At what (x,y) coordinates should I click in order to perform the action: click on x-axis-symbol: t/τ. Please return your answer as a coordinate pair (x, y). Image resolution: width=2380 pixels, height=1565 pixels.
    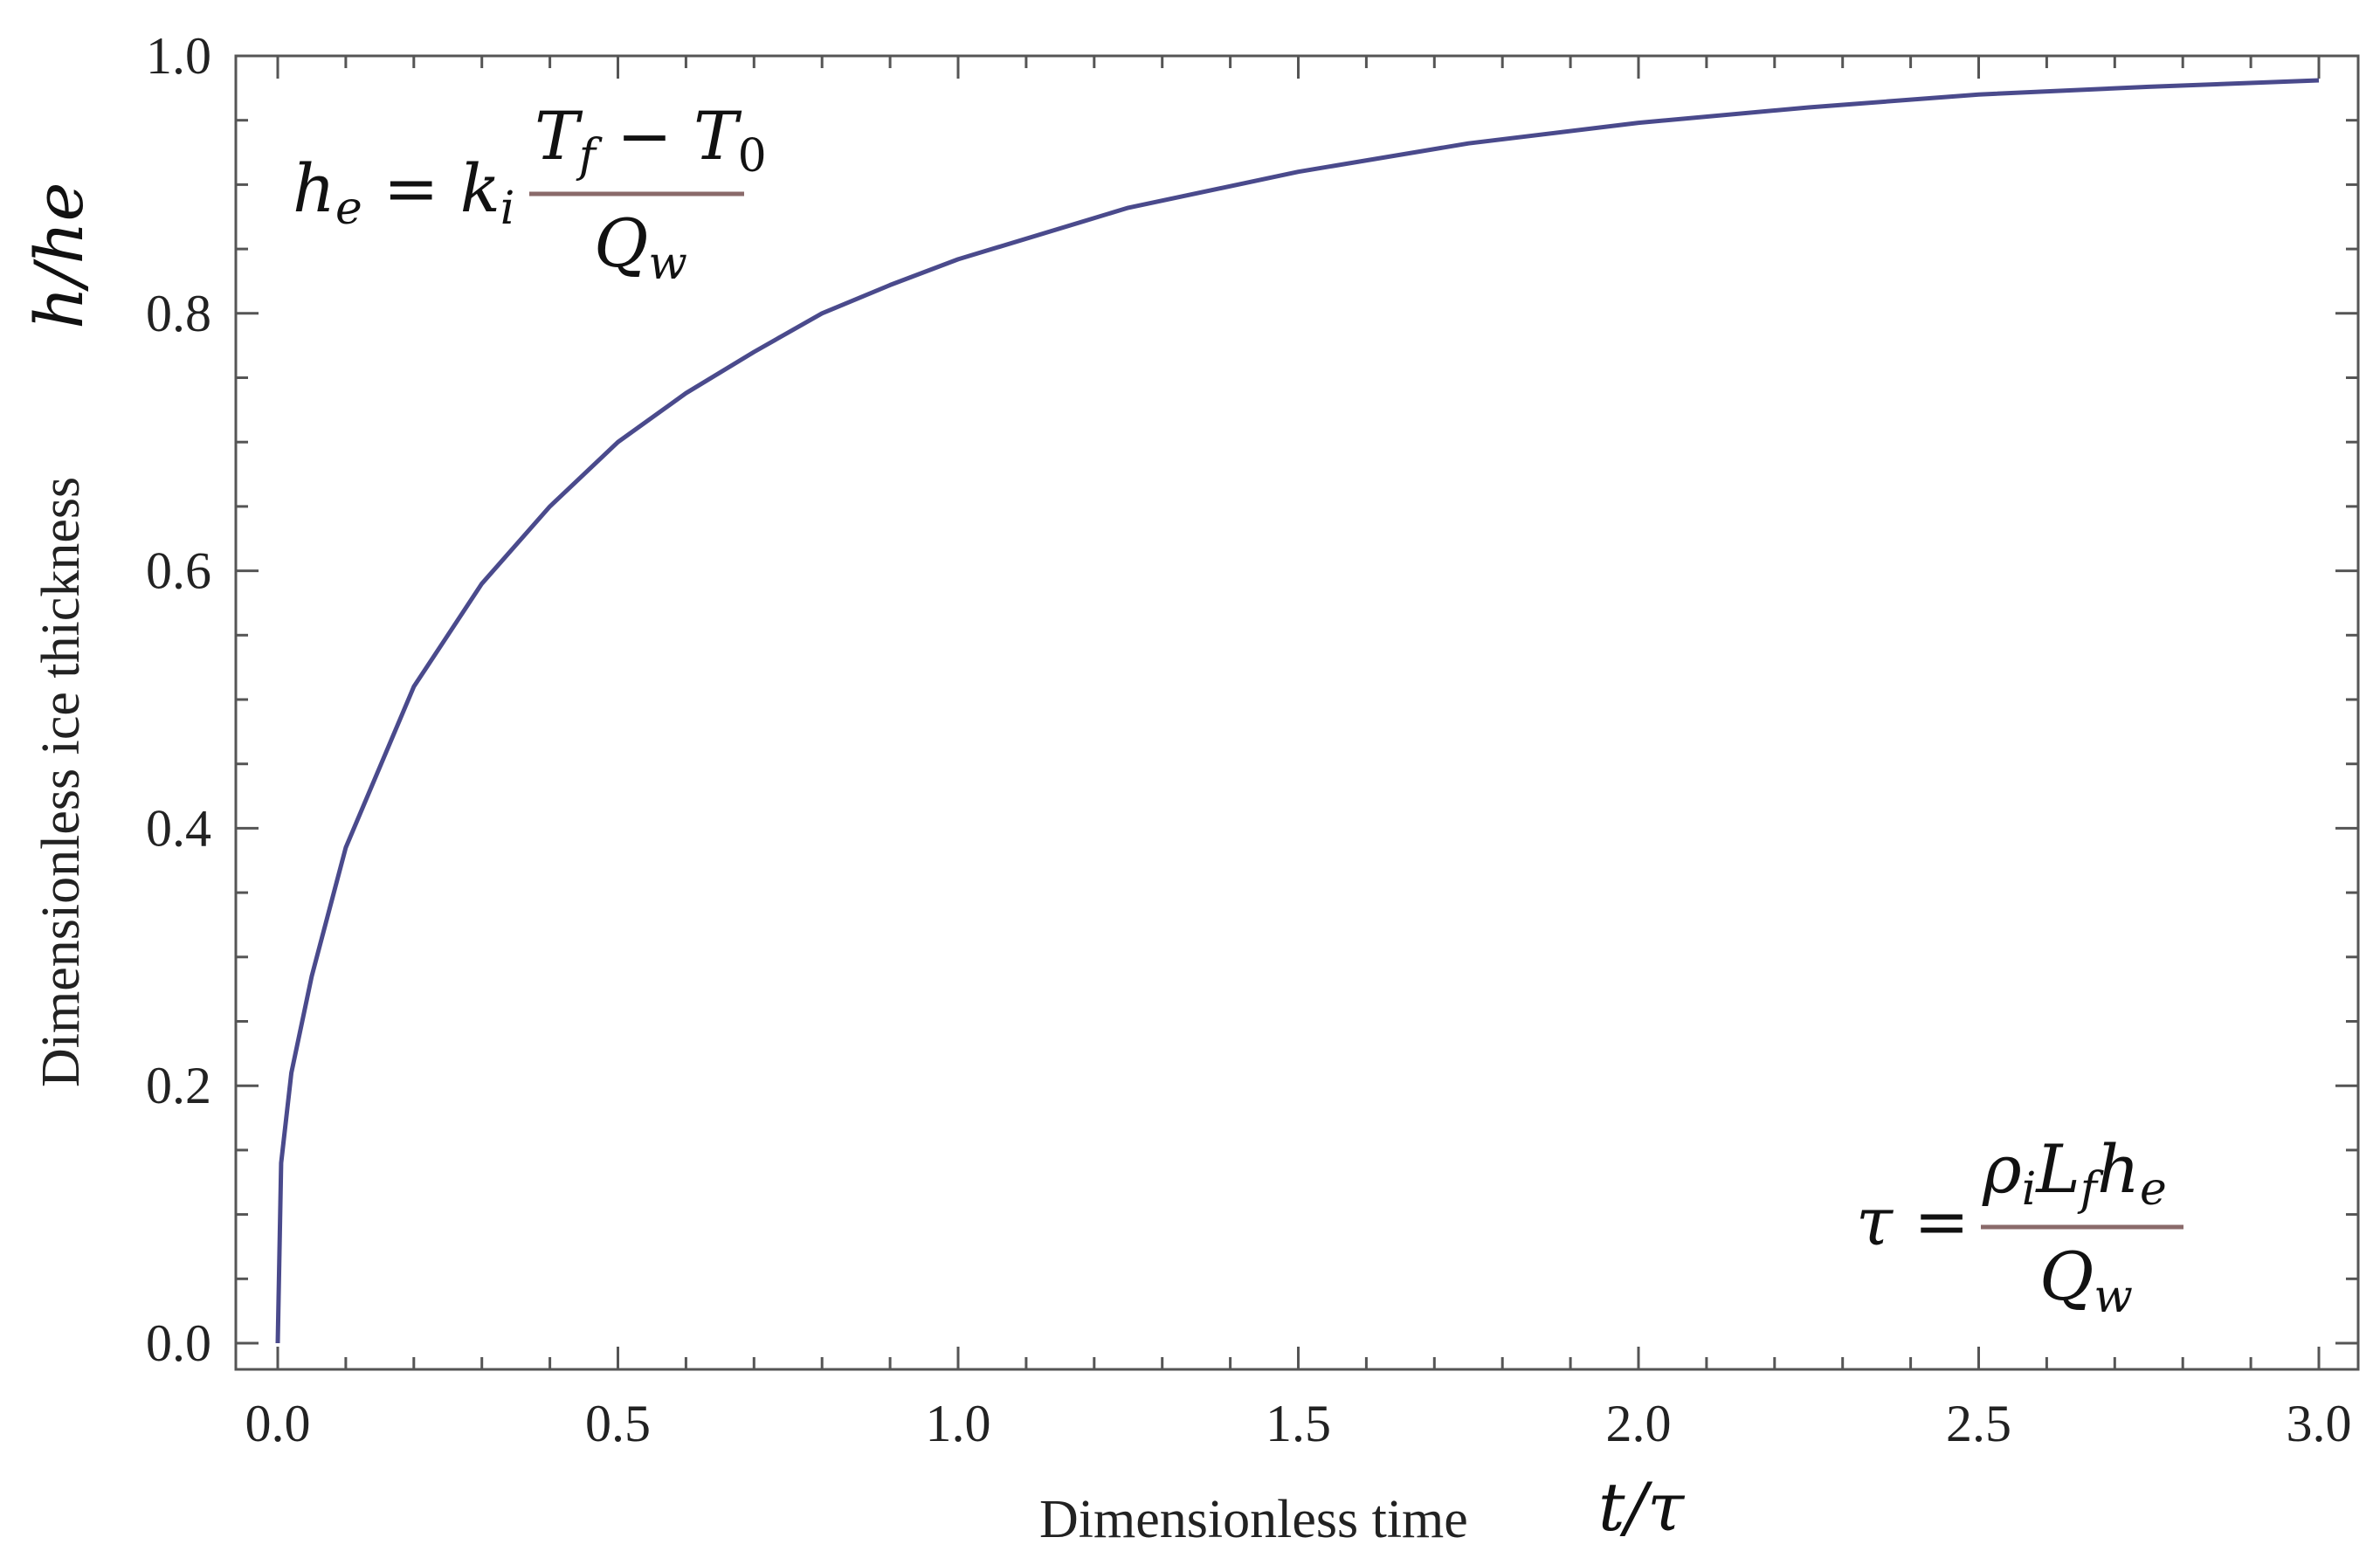
    Looking at the image, I should click on (1642, 1507).